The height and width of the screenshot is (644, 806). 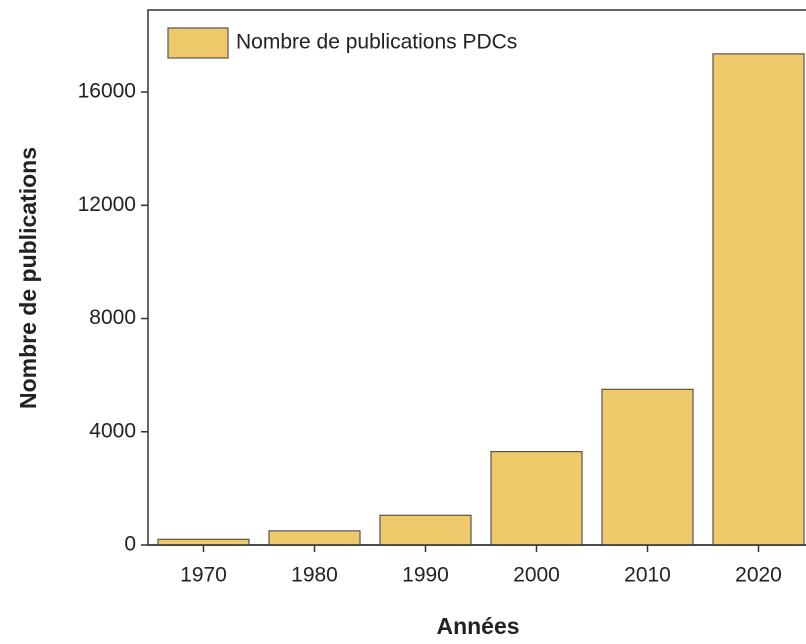 What do you see at coordinates (130, 544) in the screenshot?
I see `y-tick-label: 0` at bounding box center [130, 544].